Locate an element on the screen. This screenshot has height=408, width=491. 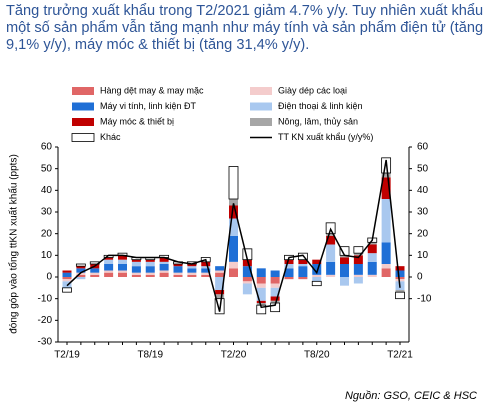
y2-tick-label: 60 is located at coordinates (423, 147).